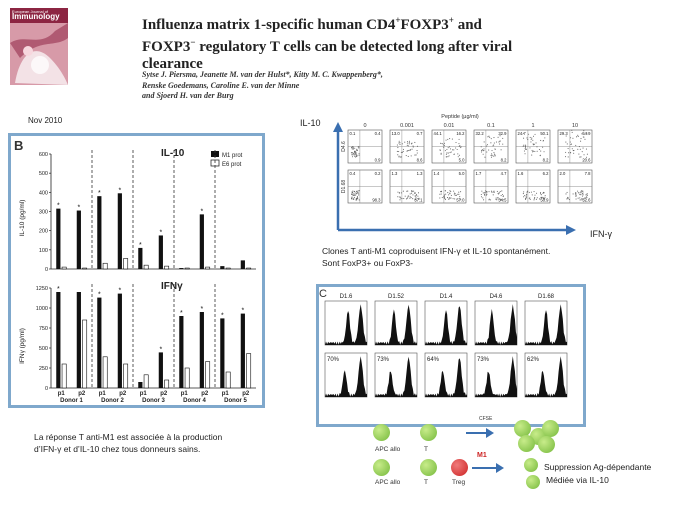 This screenshot has height=517, width=689. I want to click on ifng-bar-e6, so click(187, 378).